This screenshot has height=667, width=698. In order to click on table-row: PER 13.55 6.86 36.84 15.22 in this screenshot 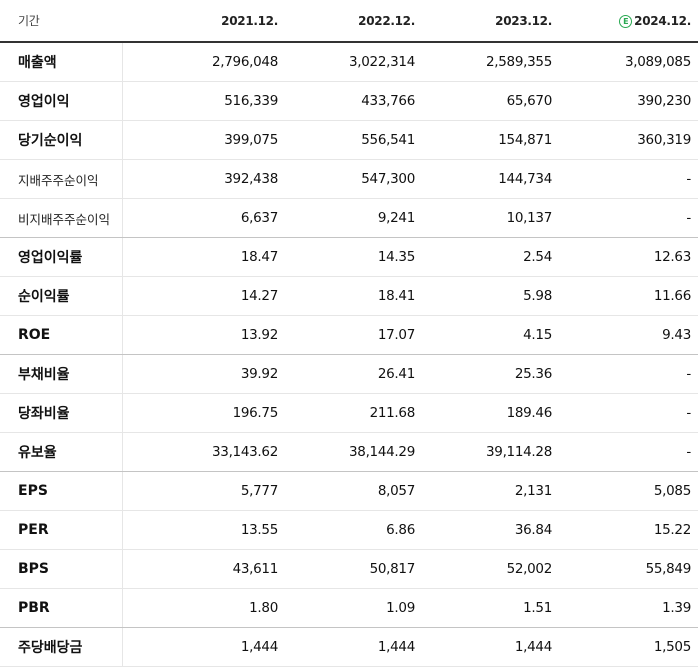, I will do `click(349, 530)`.